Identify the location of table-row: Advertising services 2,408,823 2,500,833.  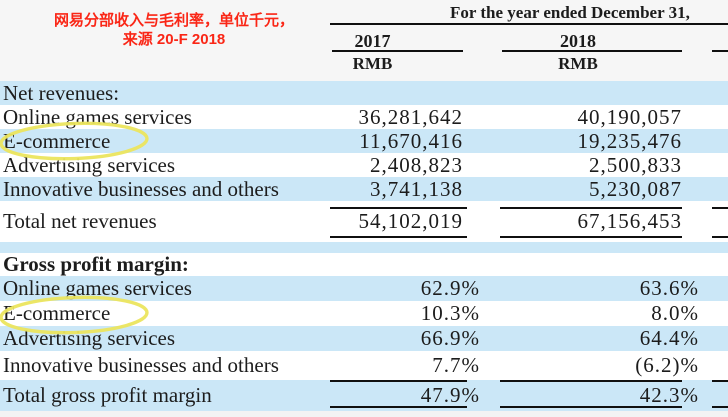
(364, 165).